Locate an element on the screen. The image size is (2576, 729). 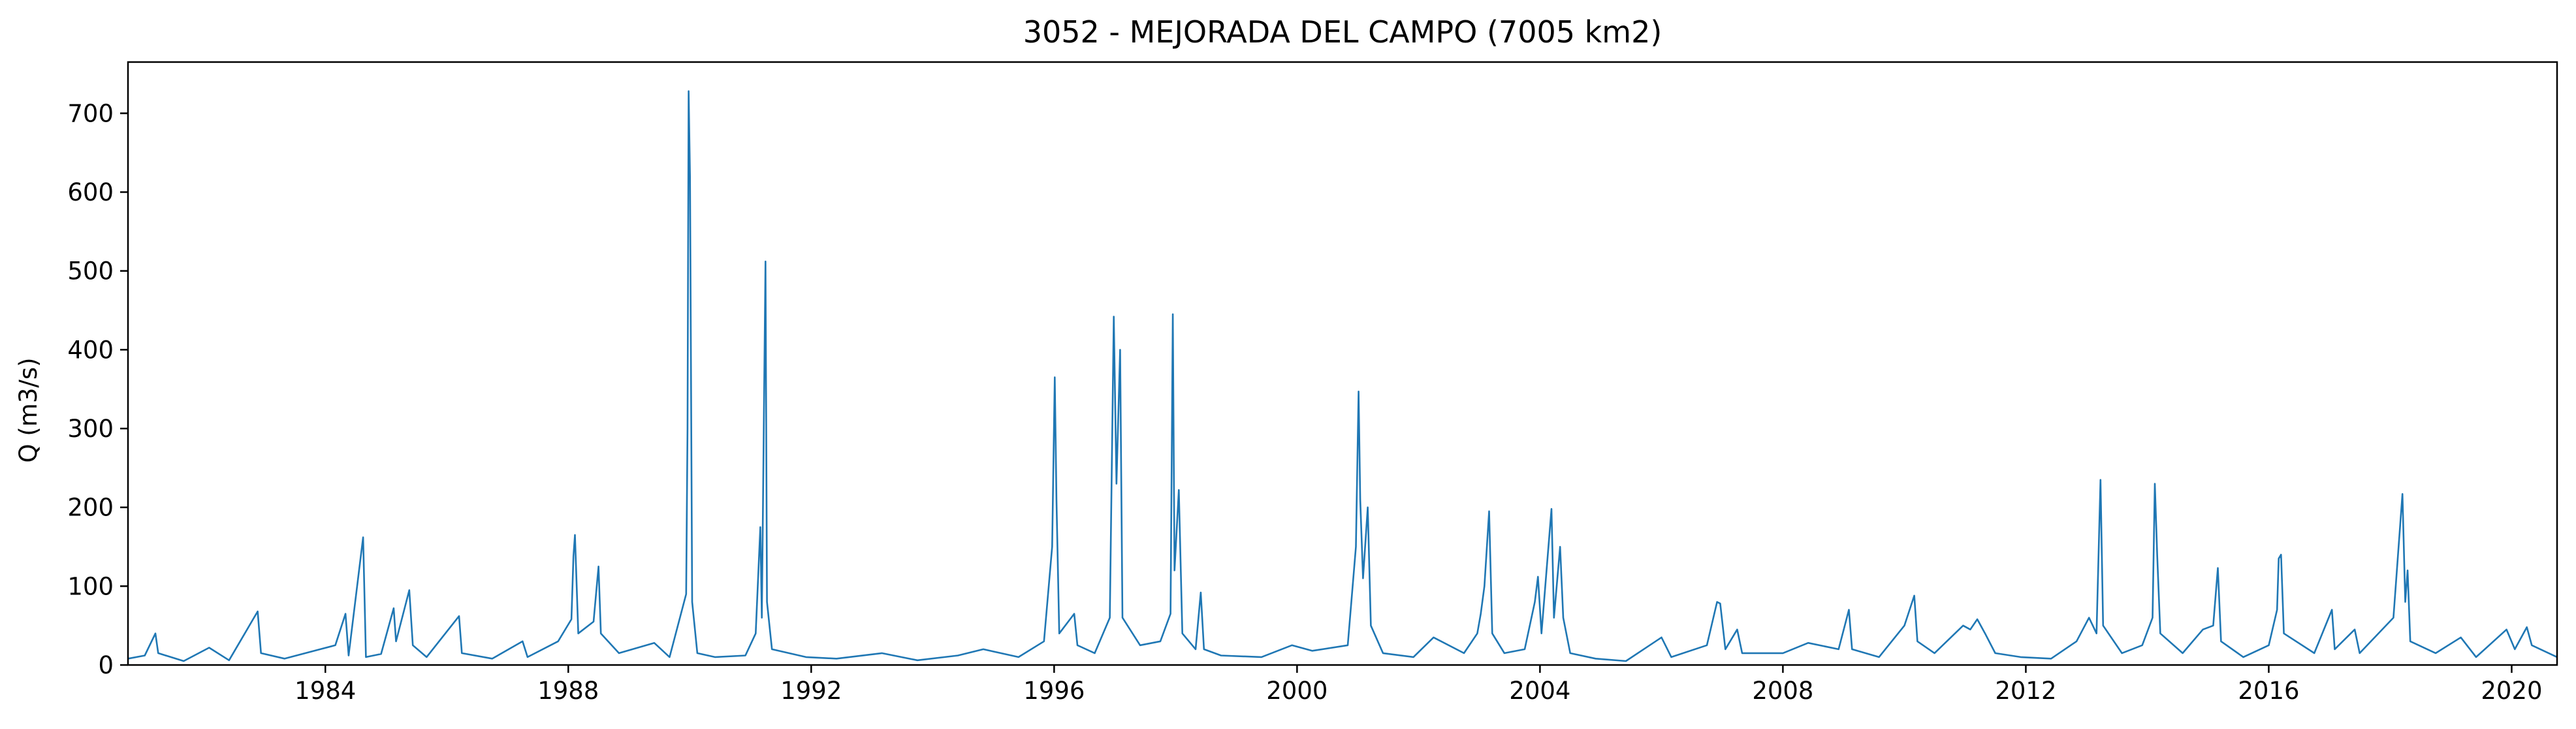
y-tick-label: 700 is located at coordinates (91, 113).